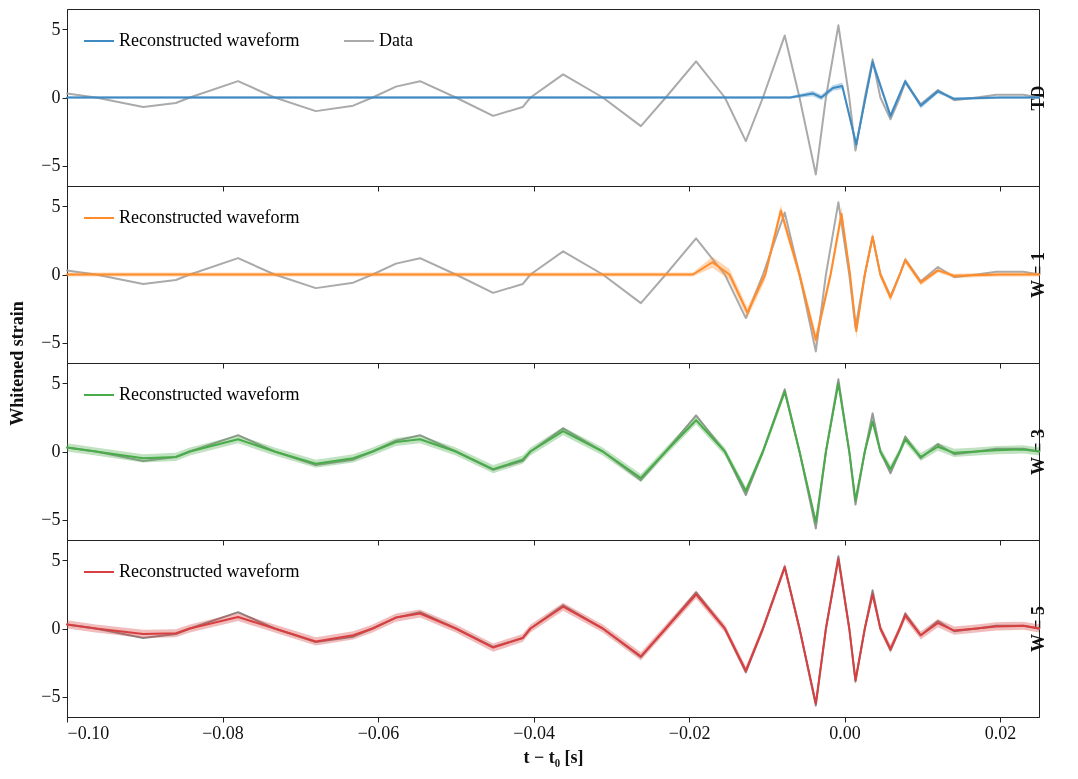 This screenshot has height=779, width=1078. What do you see at coordinates (534, 732) in the screenshot?
I see `x-tick-label: −0.04` at bounding box center [534, 732].